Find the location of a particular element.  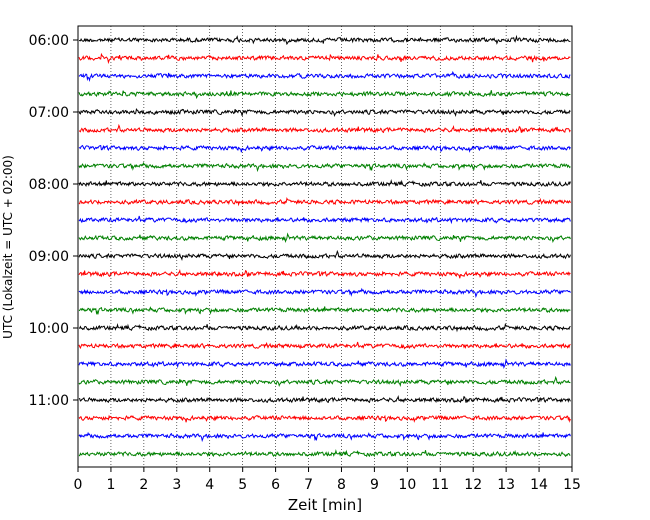

y-axis: 06:00 07:00 08:00 09:00 10:00 11:00 is located at coordinates (53, 221).